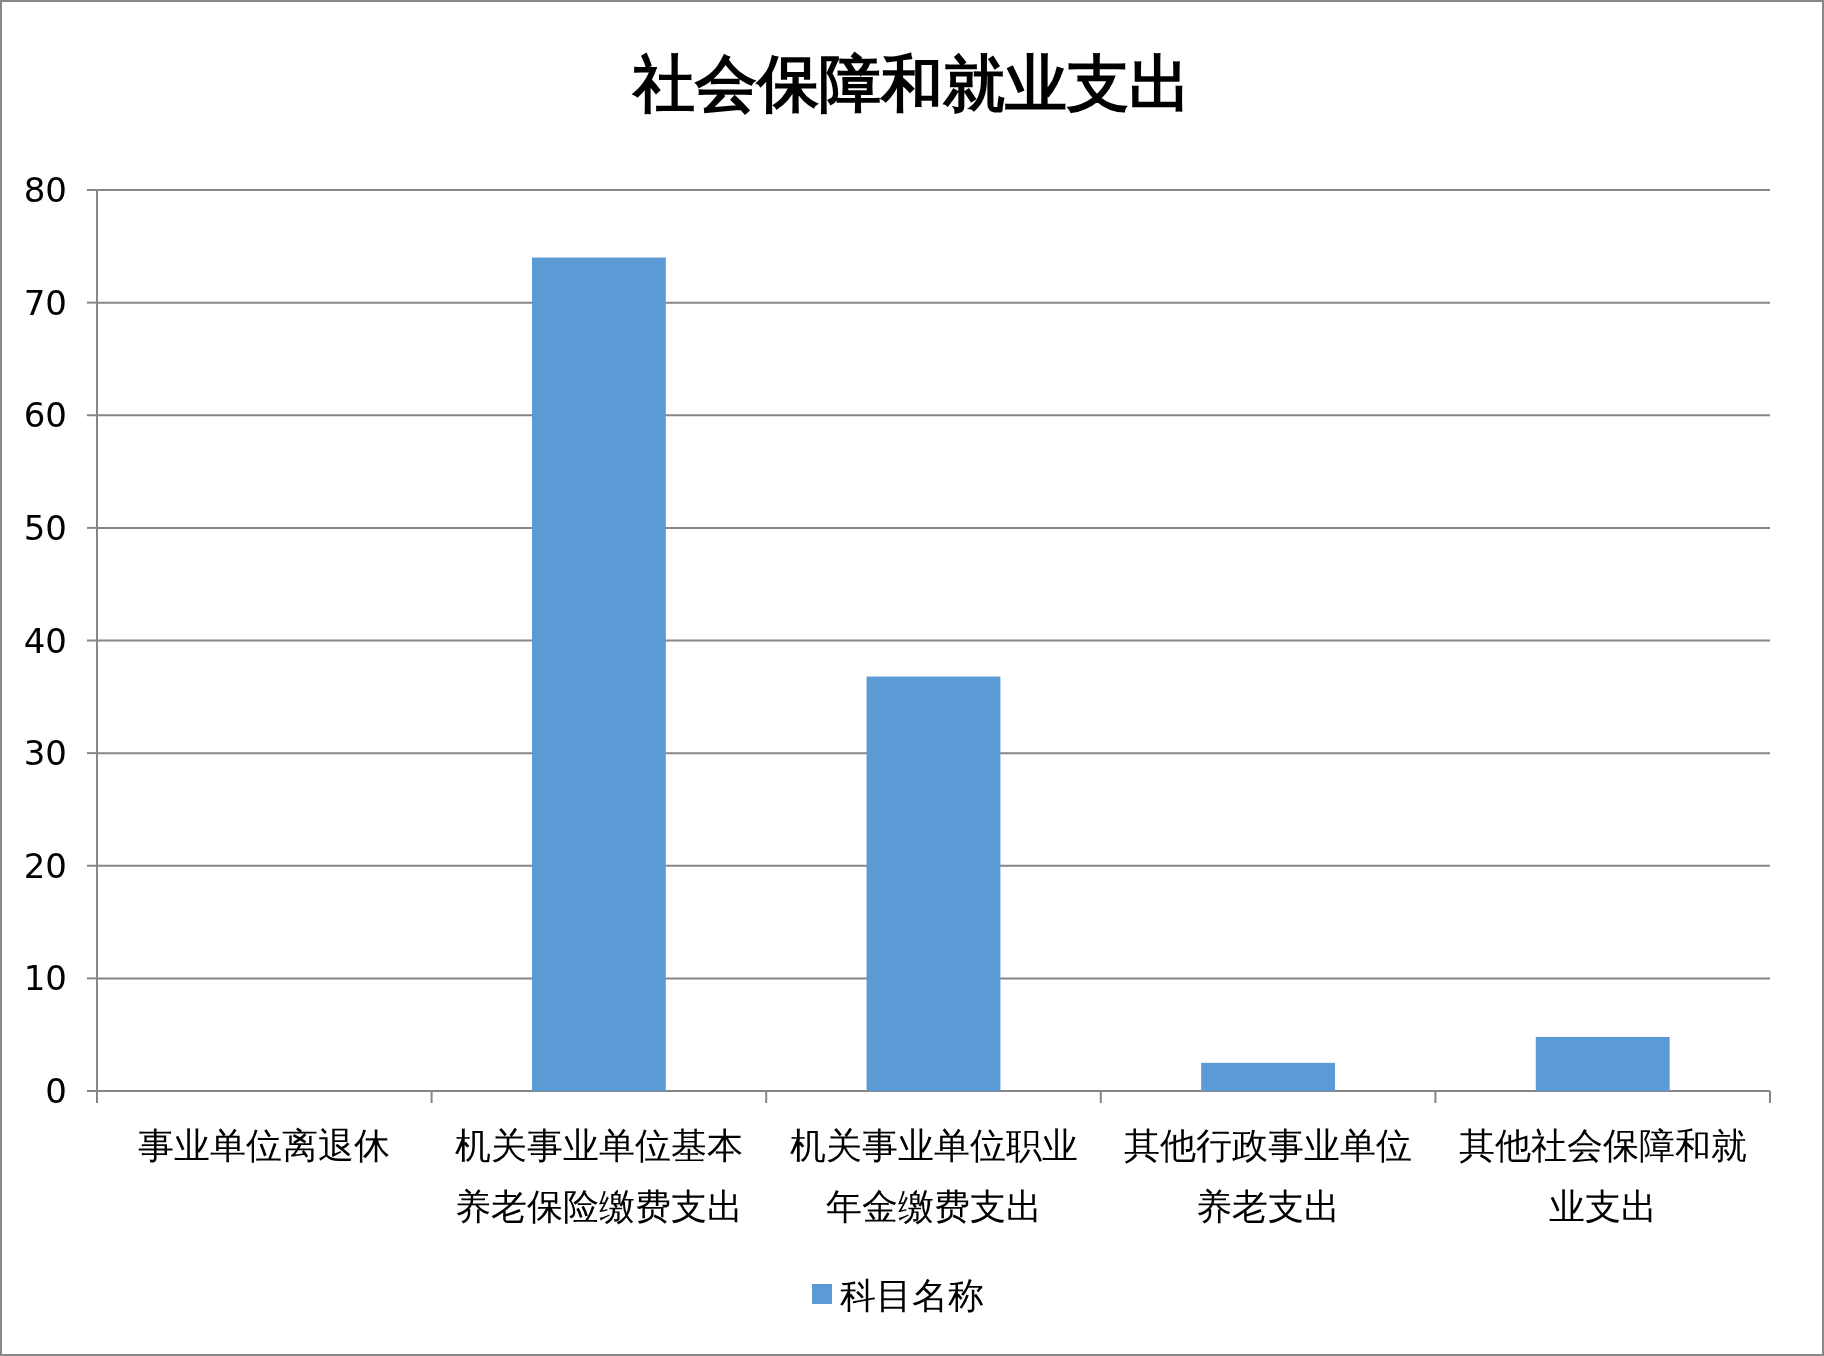  What do you see at coordinates (264, 1145) in the screenshot?
I see `x-tick-label: 事业单位离退休` at bounding box center [264, 1145].